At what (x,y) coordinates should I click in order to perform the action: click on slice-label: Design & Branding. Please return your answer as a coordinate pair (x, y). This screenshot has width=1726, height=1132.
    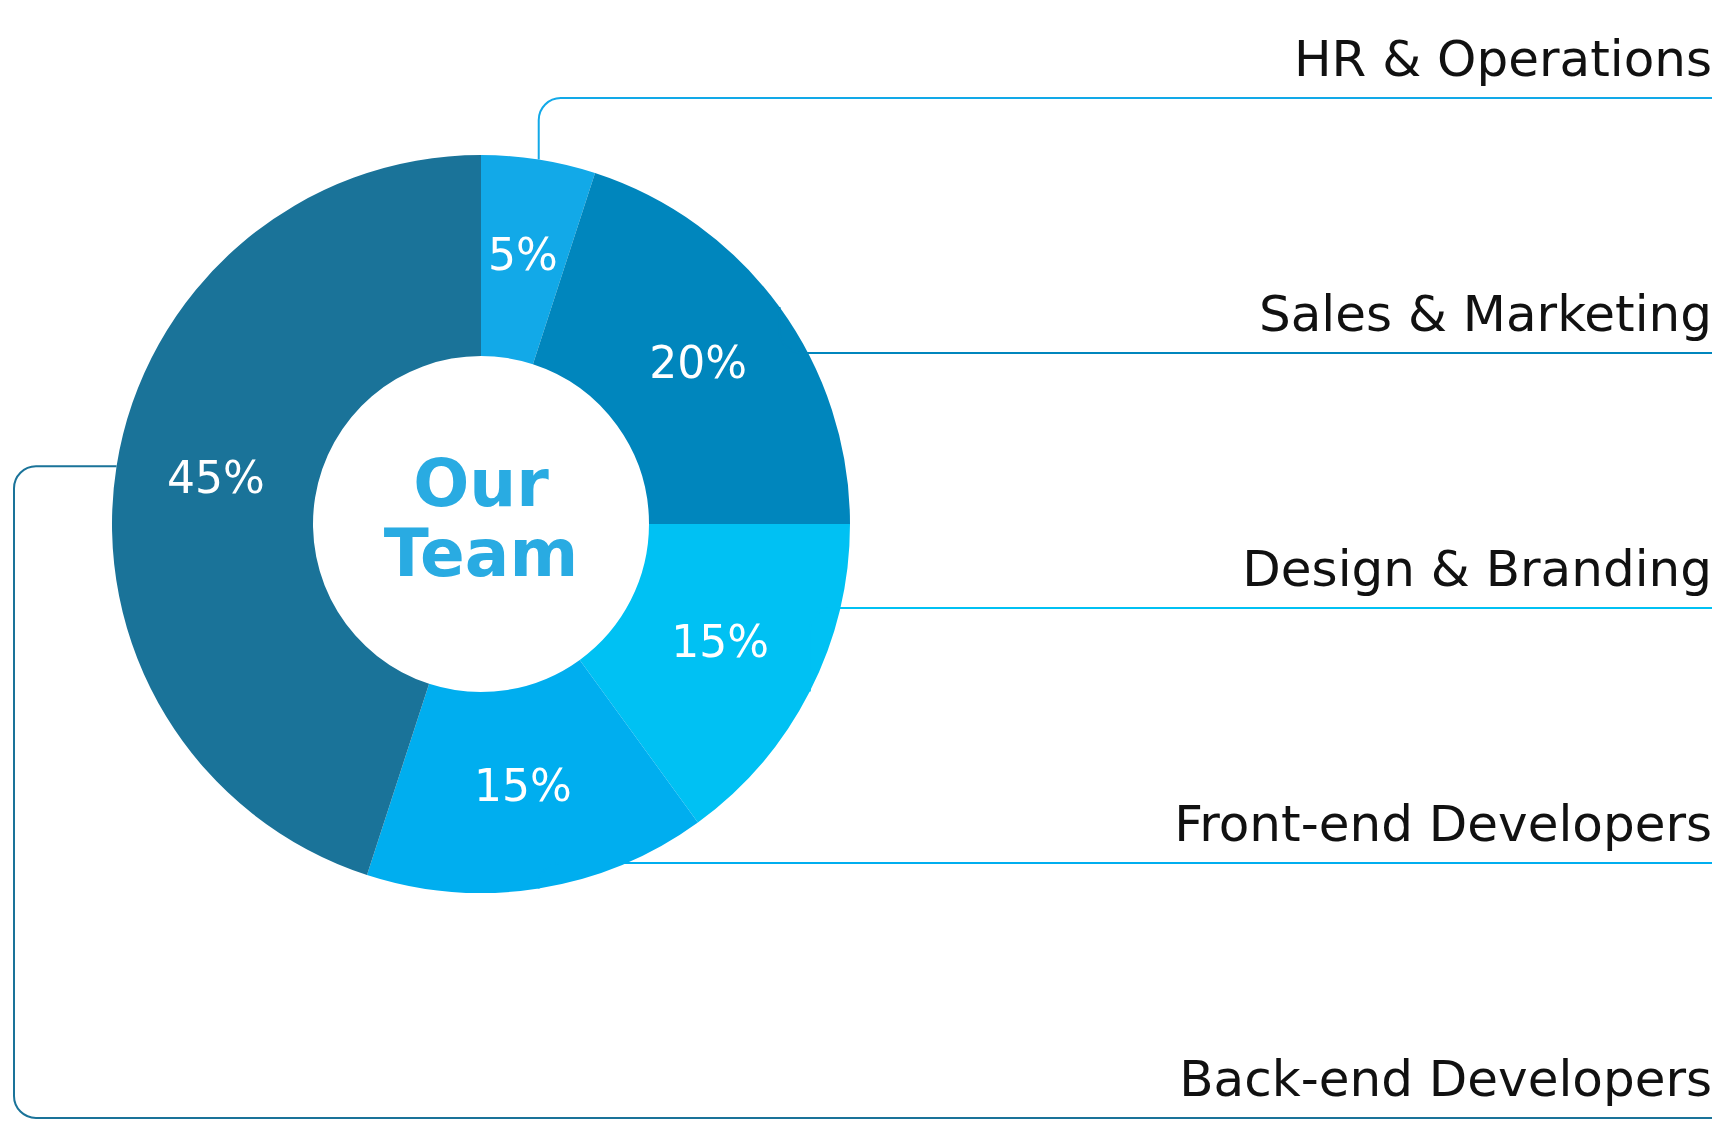
    Looking at the image, I should click on (1477, 569).